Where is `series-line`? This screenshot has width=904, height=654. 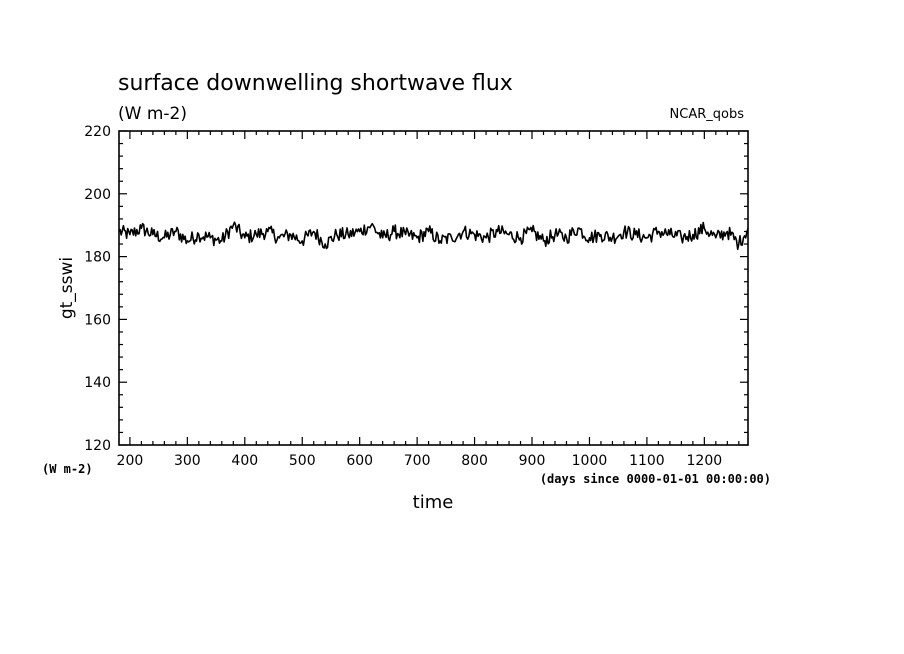 series-line is located at coordinates (433, 236).